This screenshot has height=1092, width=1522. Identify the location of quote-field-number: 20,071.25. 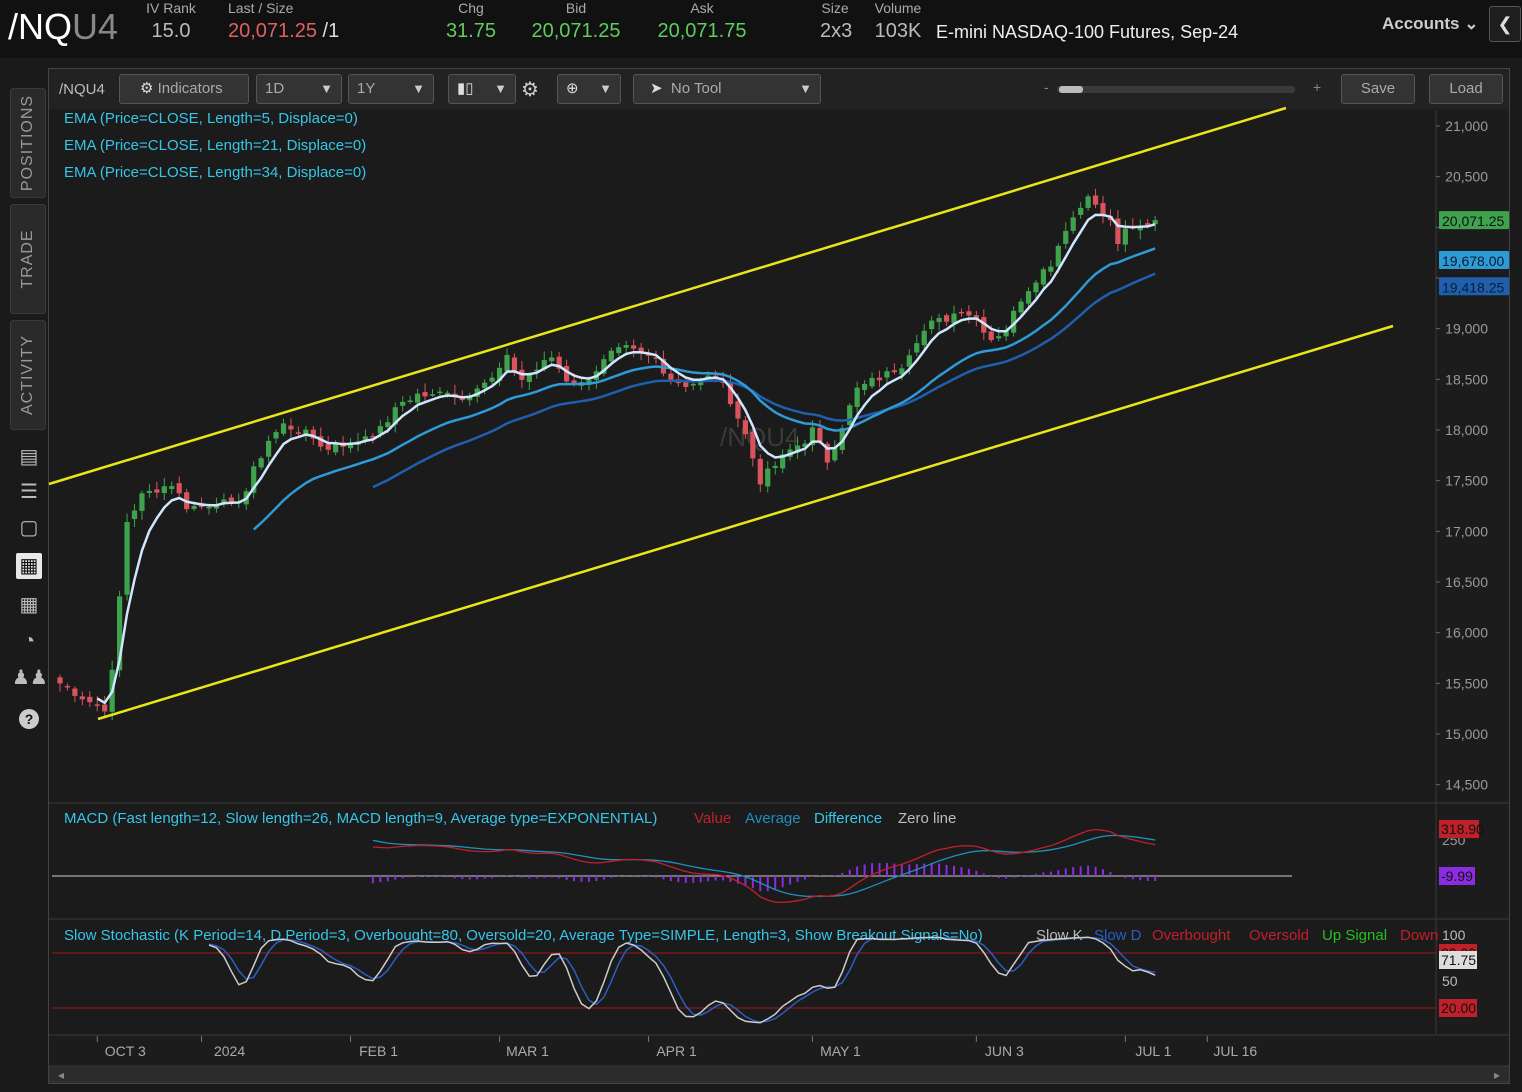
(576, 31).